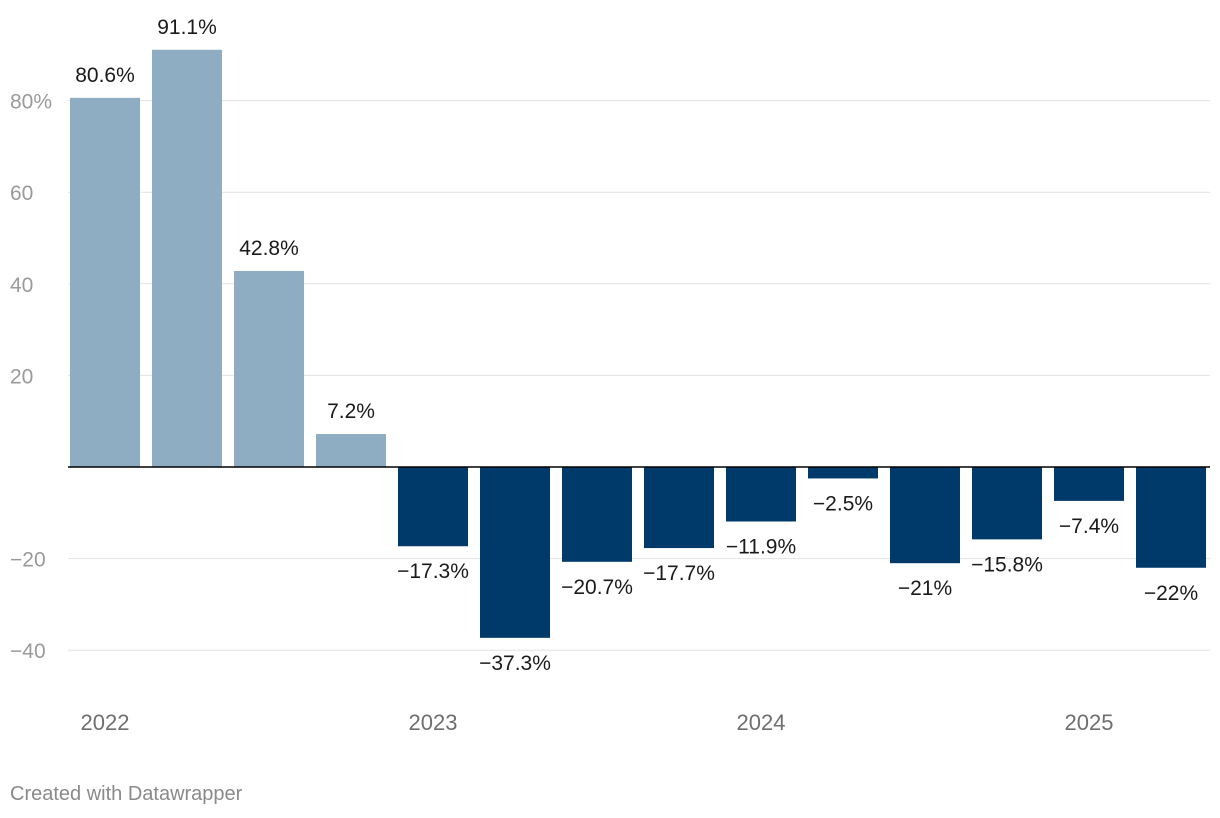 This screenshot has height=818, width=1220. Describe the element at coordinates (351, 411) in the screenshot. I see `bar-value-label: 7.2%` at that location.